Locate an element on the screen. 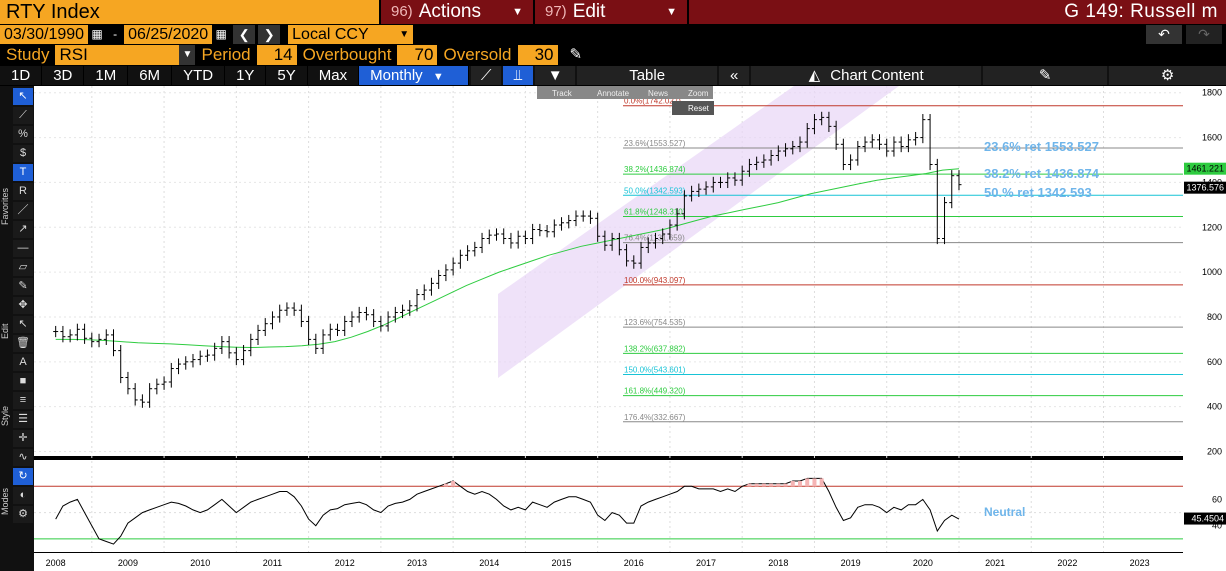 This screenshot has height=571, width=1226. frequency-select: Monthly ▼ is located at coordinates (414, 75).